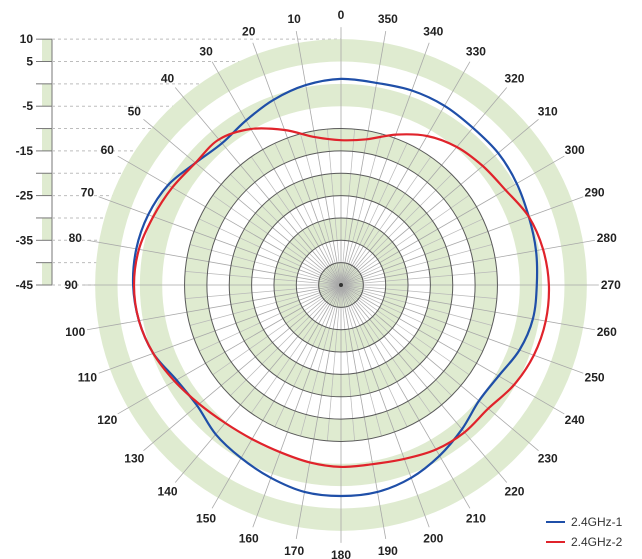 The height and width of the screenshot is (559, 642). Describe the element at coordinates (29, 62) in the screenshot. I see `scale-tick-label: 5` at that location.